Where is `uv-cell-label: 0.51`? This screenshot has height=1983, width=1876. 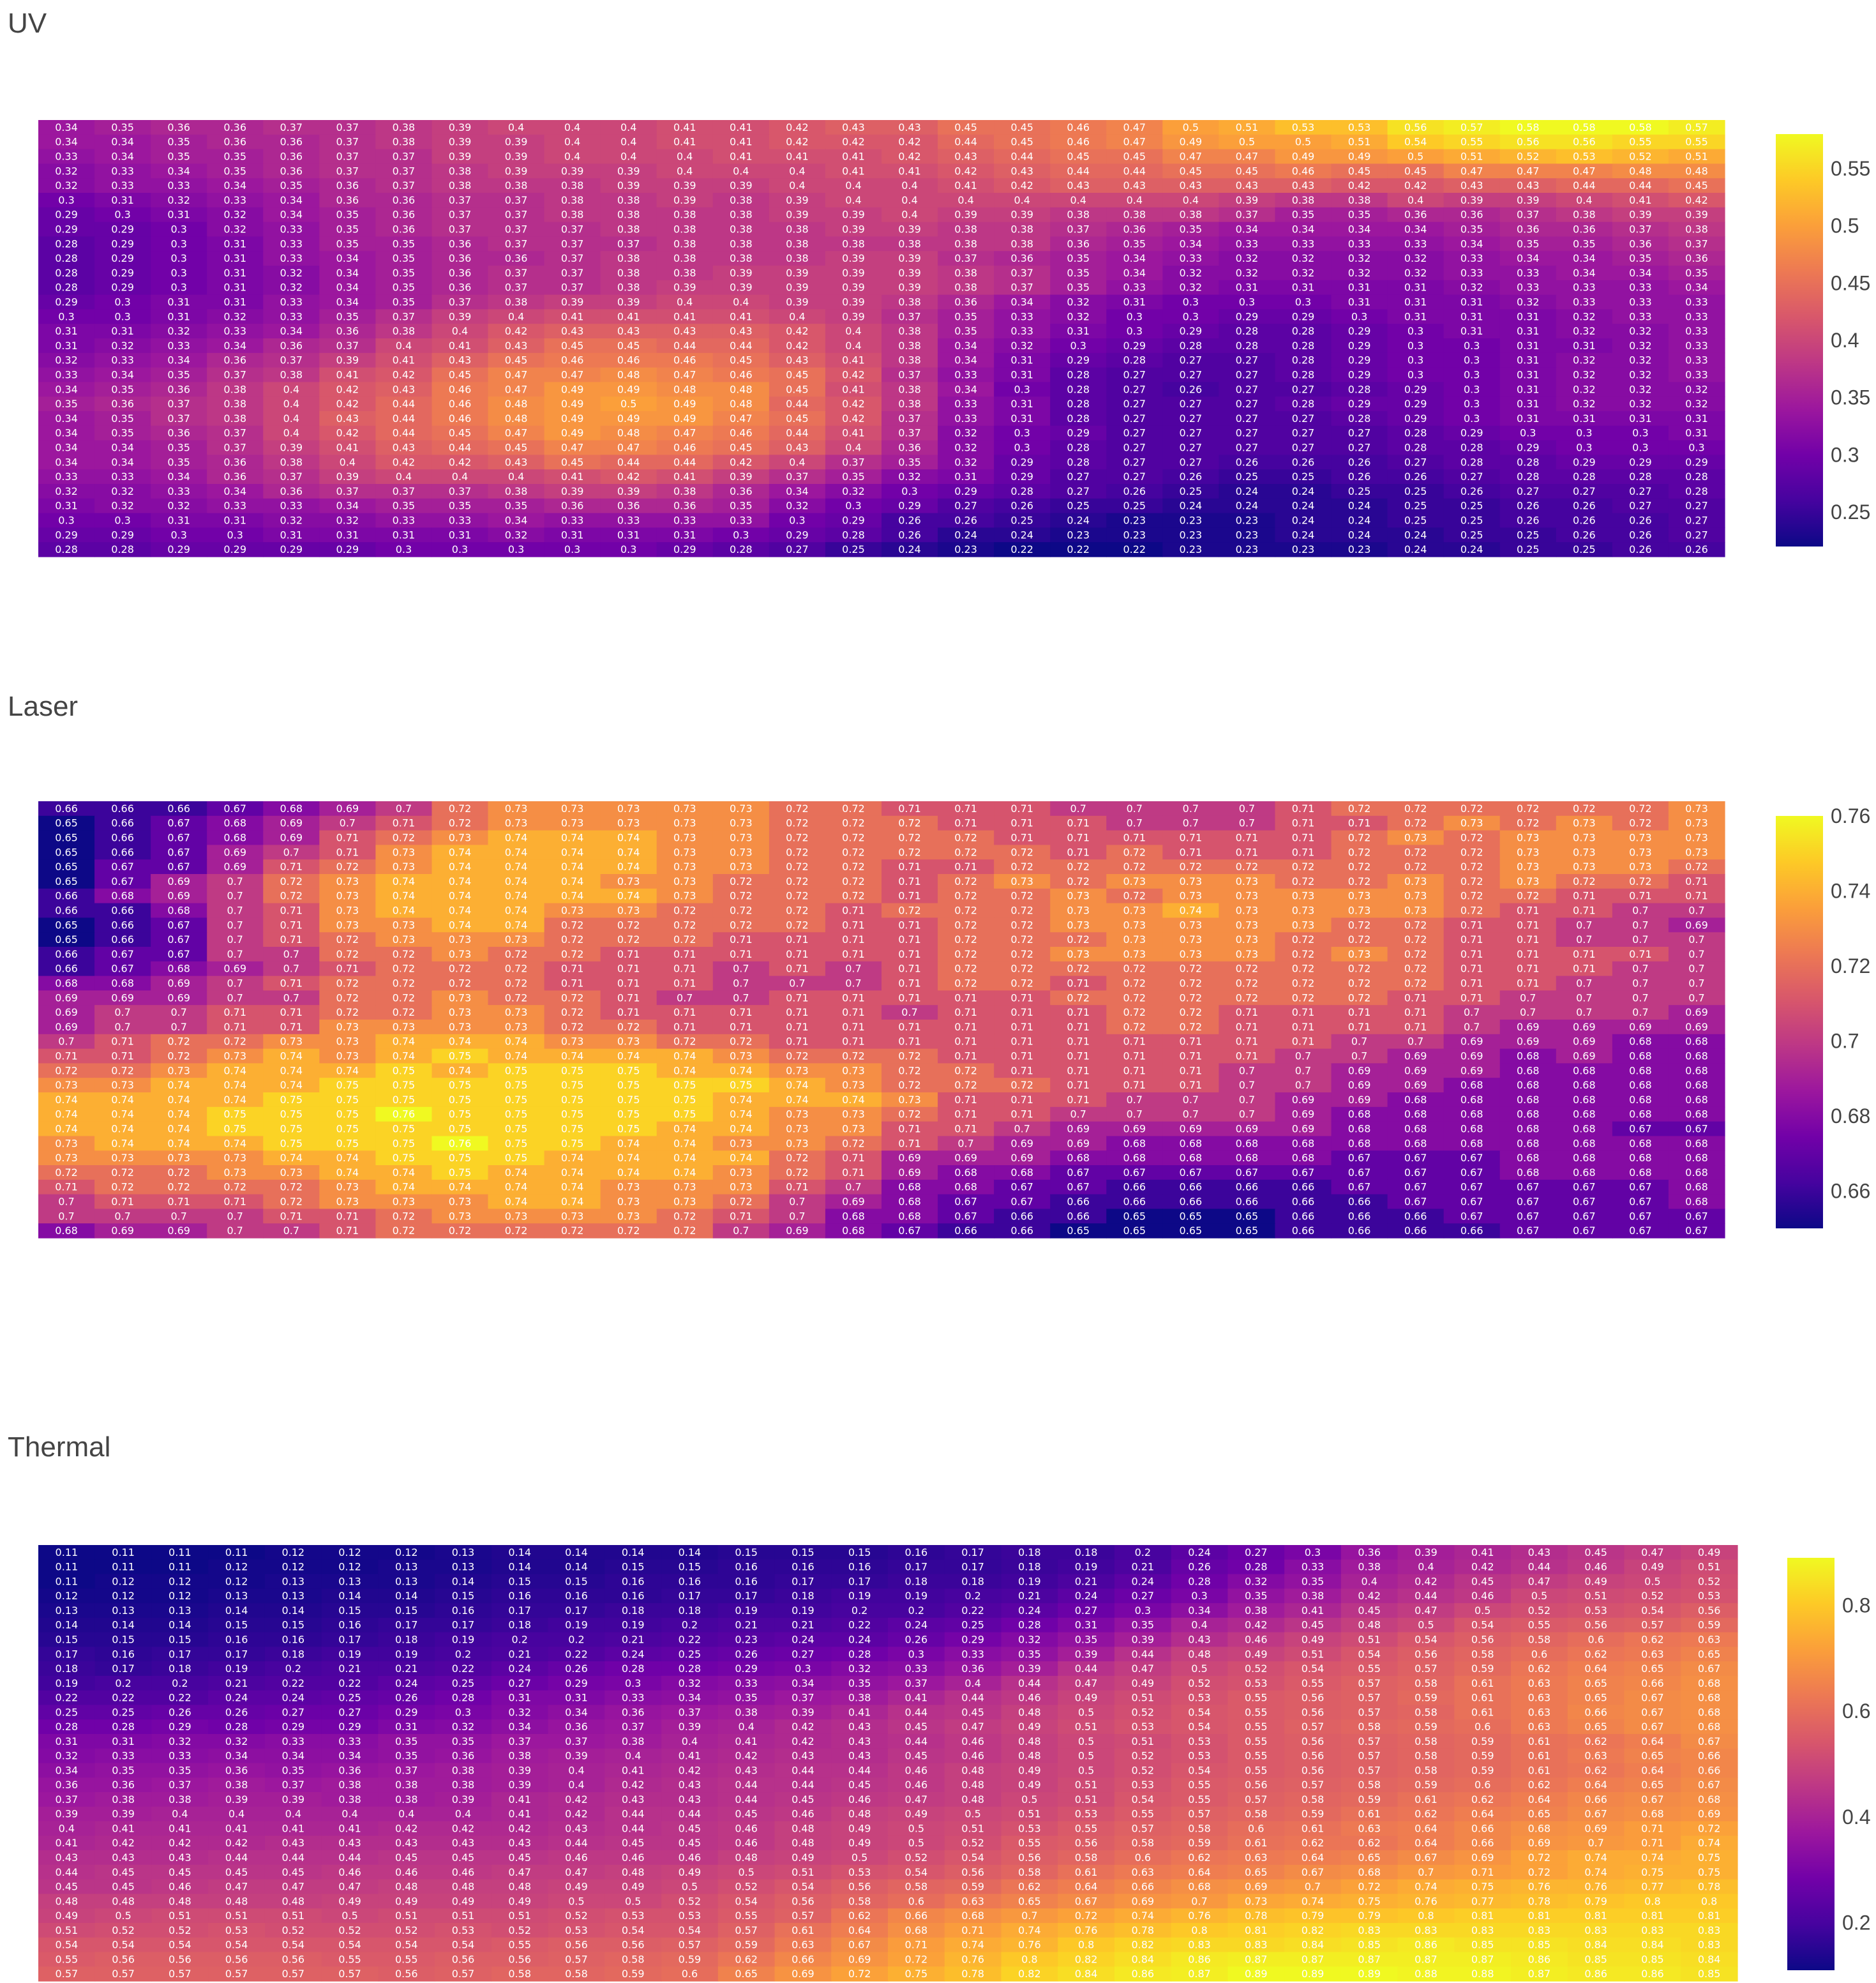
uv-cell-label: 0.51 is located at coordinates (1360, 142).